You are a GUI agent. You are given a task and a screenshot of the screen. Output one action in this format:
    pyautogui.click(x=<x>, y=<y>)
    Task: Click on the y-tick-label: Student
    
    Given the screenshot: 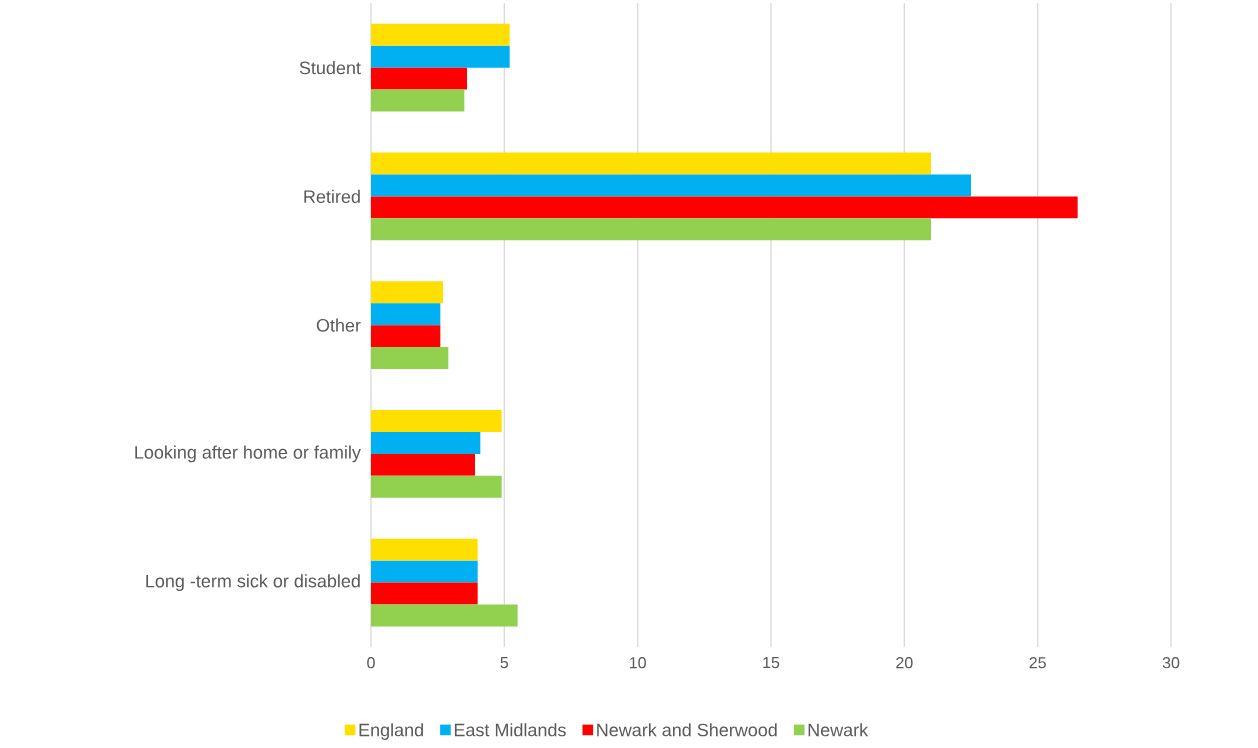 What is the action you would take?
    pyautogui.click(x=330, y=68)
    